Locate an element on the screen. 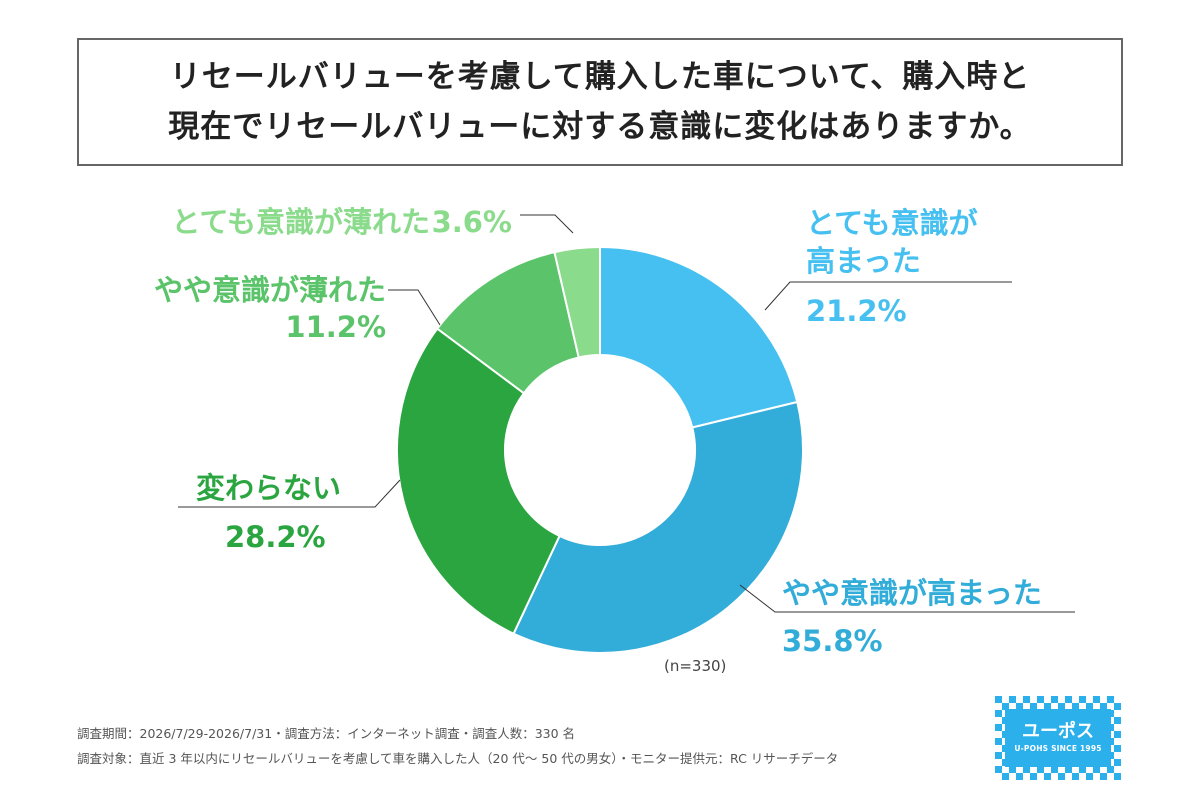 The width and height of the screenshot is (1200, 800). leader-line-very-increased is located at coordinates (888, 296).